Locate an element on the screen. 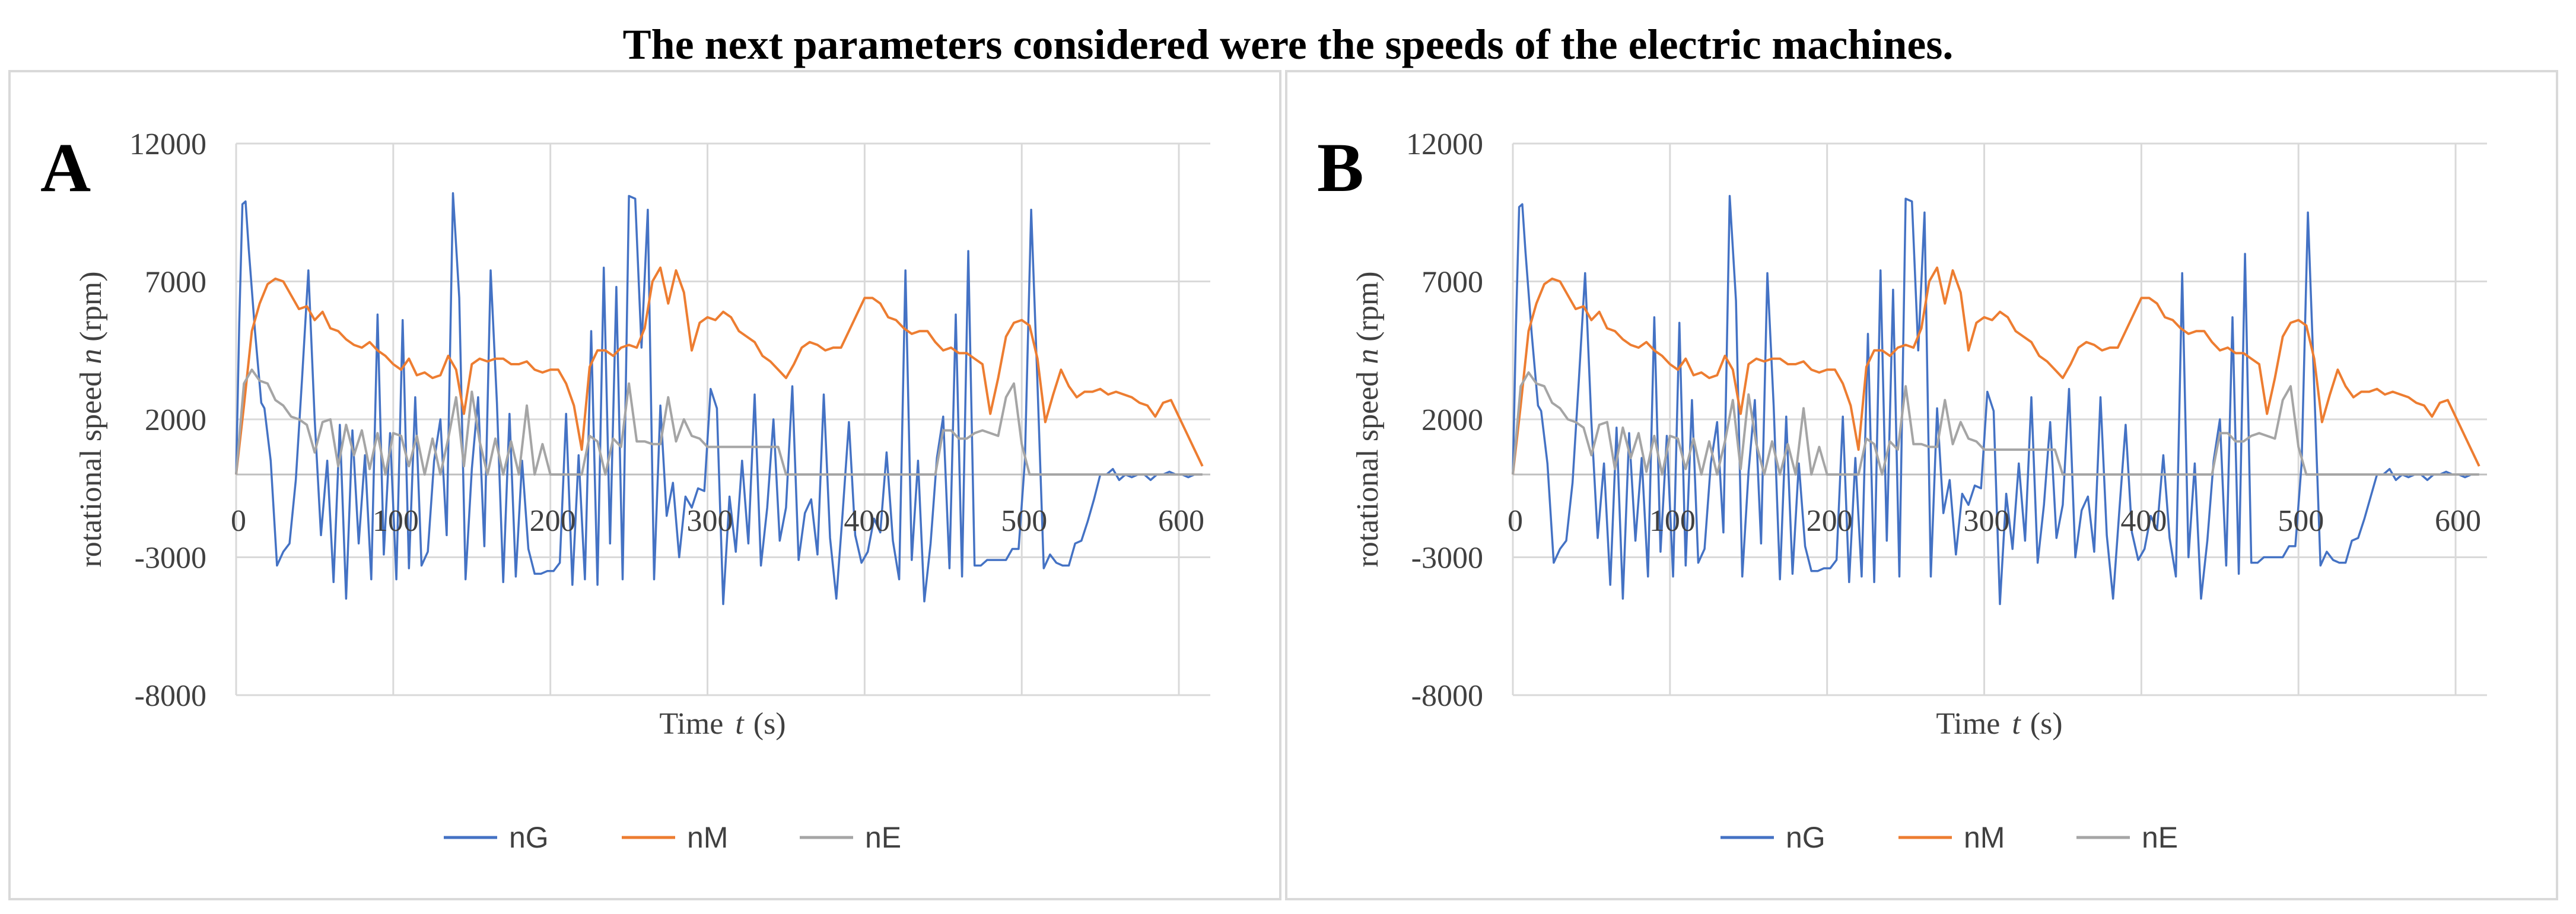  panel-letter: A is located at coordinates (65, 167).